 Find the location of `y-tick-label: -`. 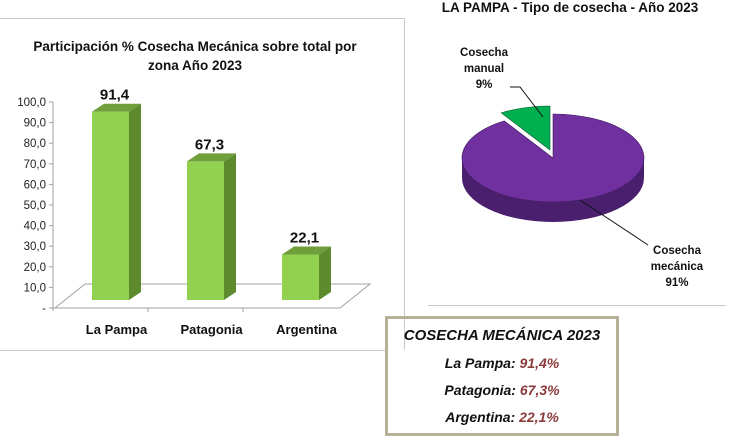

y-tick-label: - is located at coordinates (44, 309).